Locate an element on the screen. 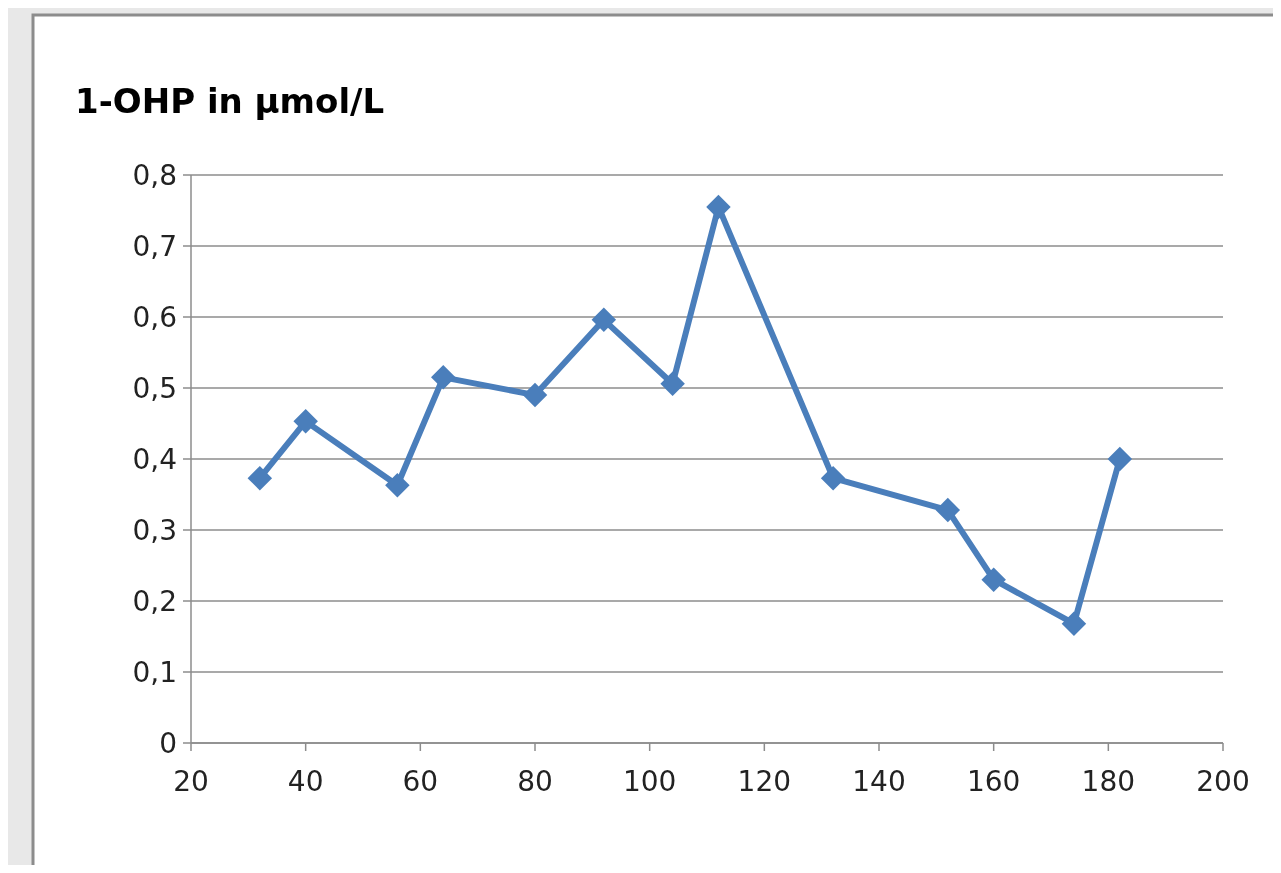 The width and height of the screenshot is (1281, 873). x-tick-label: 180 is located at coordinates (1108, 781).